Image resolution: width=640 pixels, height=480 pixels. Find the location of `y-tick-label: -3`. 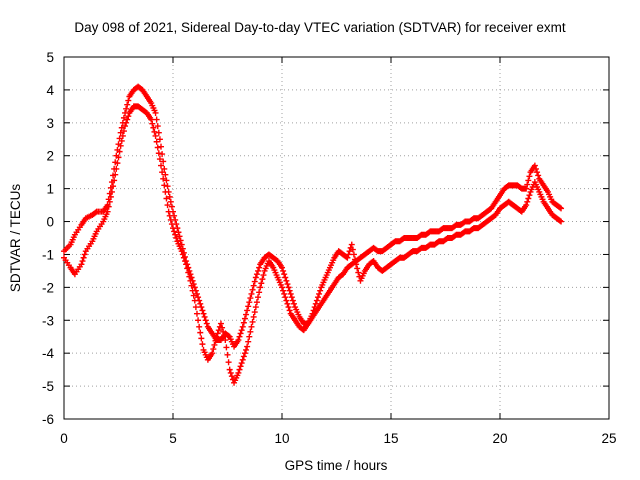

y-tick-label: -3 is located at coordinates (48, 320).